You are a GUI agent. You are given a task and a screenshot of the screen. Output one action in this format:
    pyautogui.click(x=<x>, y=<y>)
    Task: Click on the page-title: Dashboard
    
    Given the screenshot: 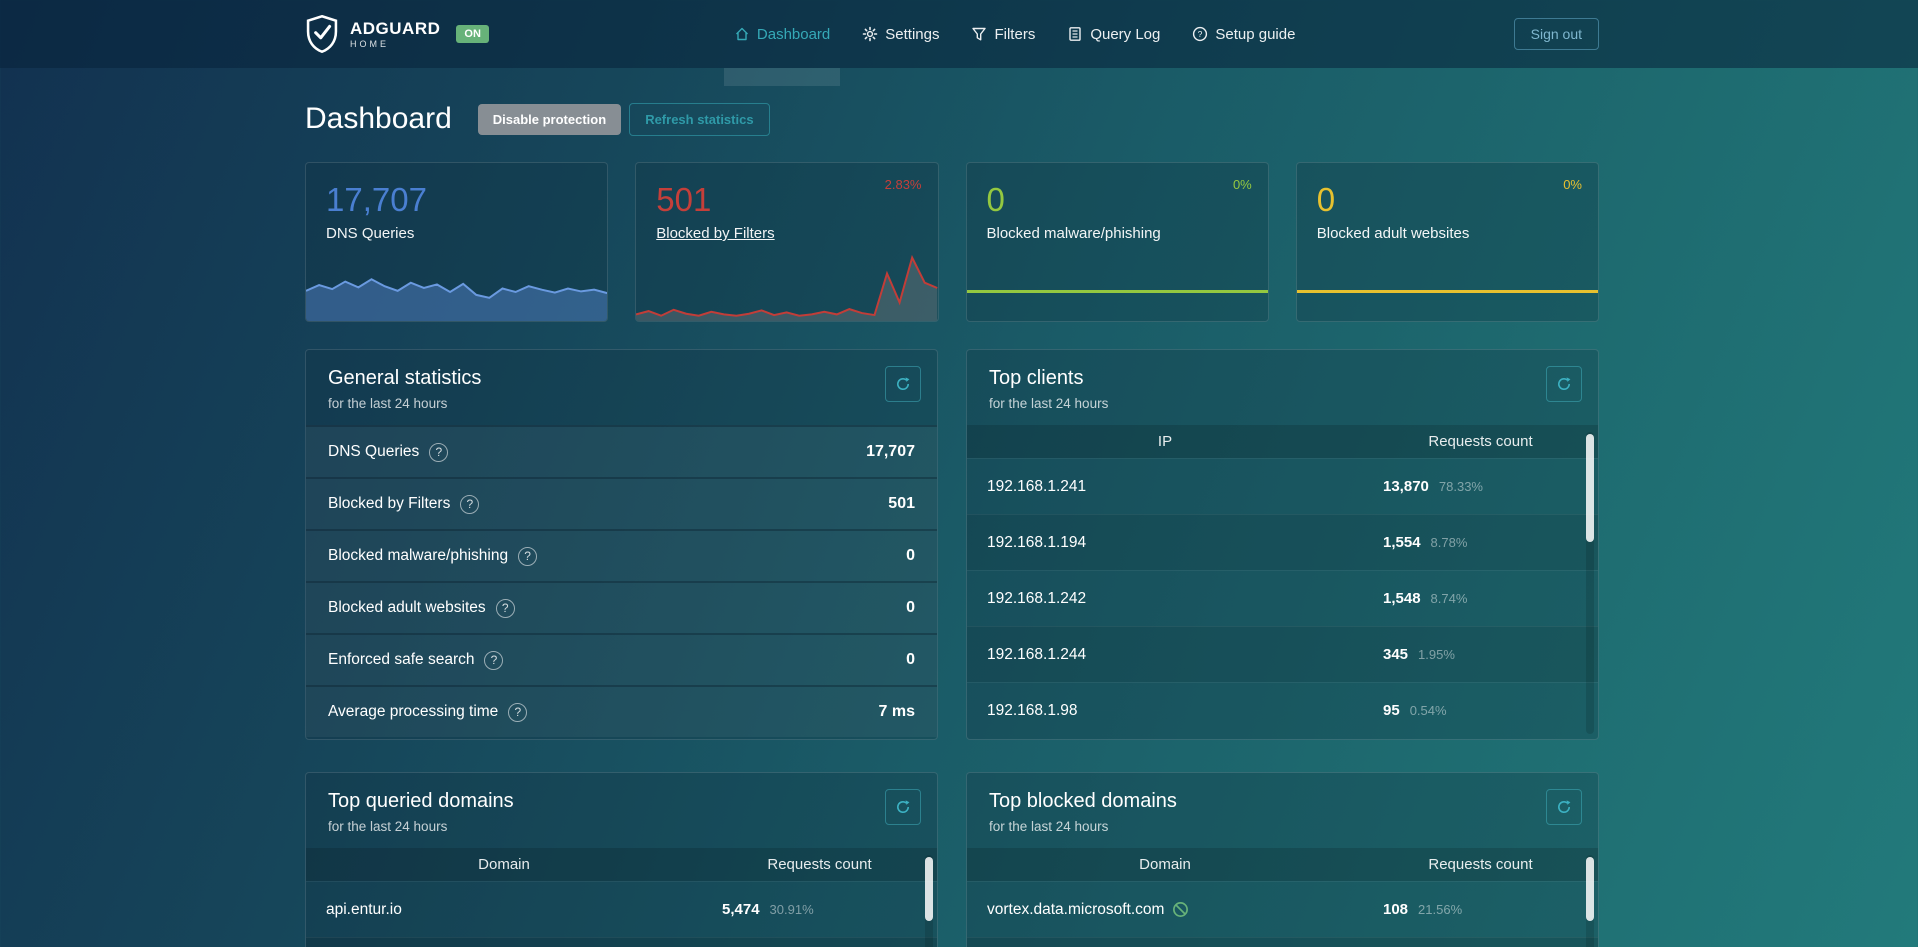 What is the action you would take?
    pyautogui.click(x=378, y=118)
    